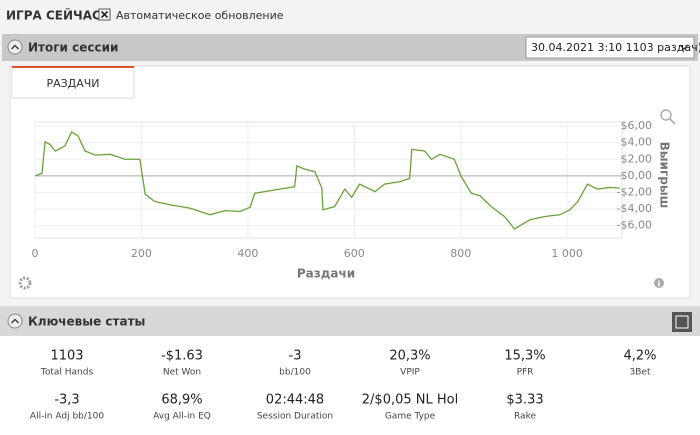  I want to click on info-glyph: i, so click(659, 284).